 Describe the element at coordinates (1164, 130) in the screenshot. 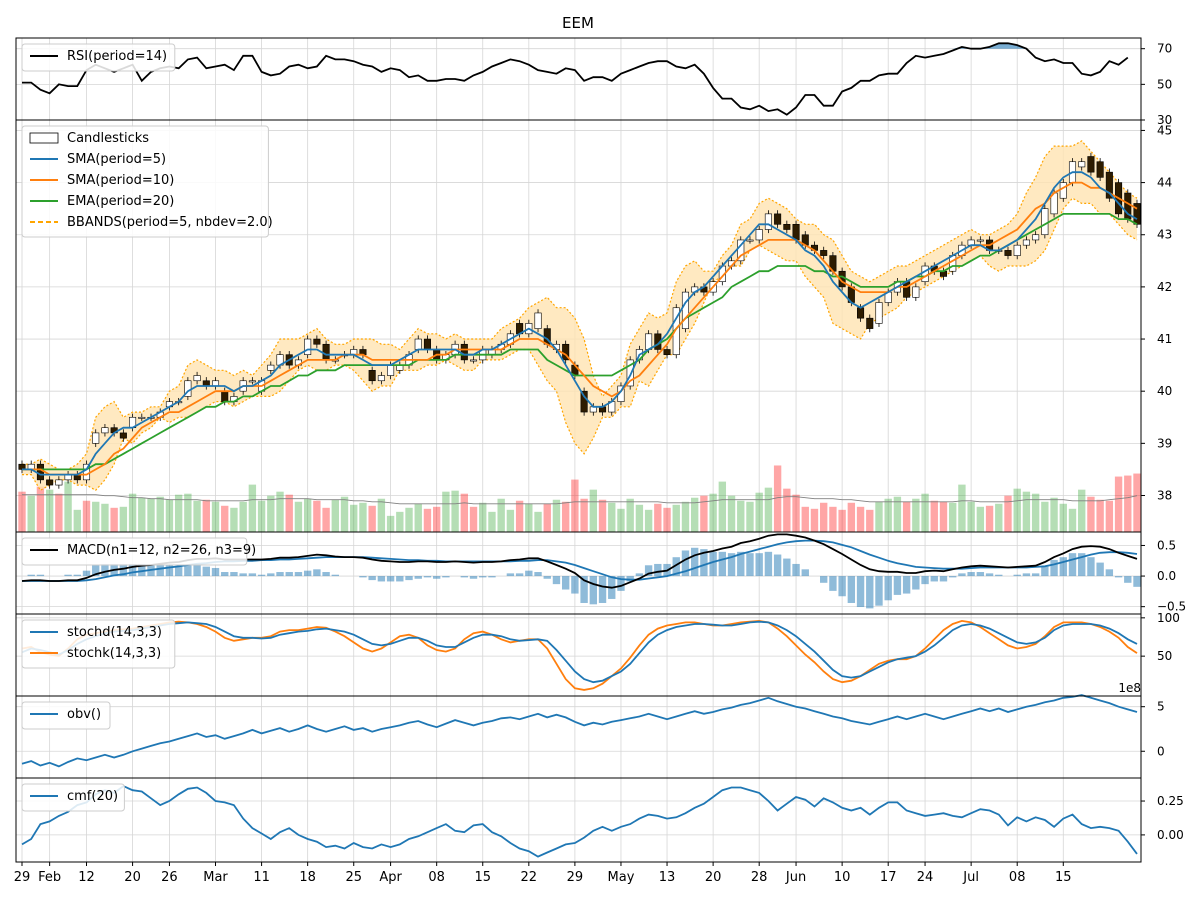

I see `price-ytick-label: 45` at that location.